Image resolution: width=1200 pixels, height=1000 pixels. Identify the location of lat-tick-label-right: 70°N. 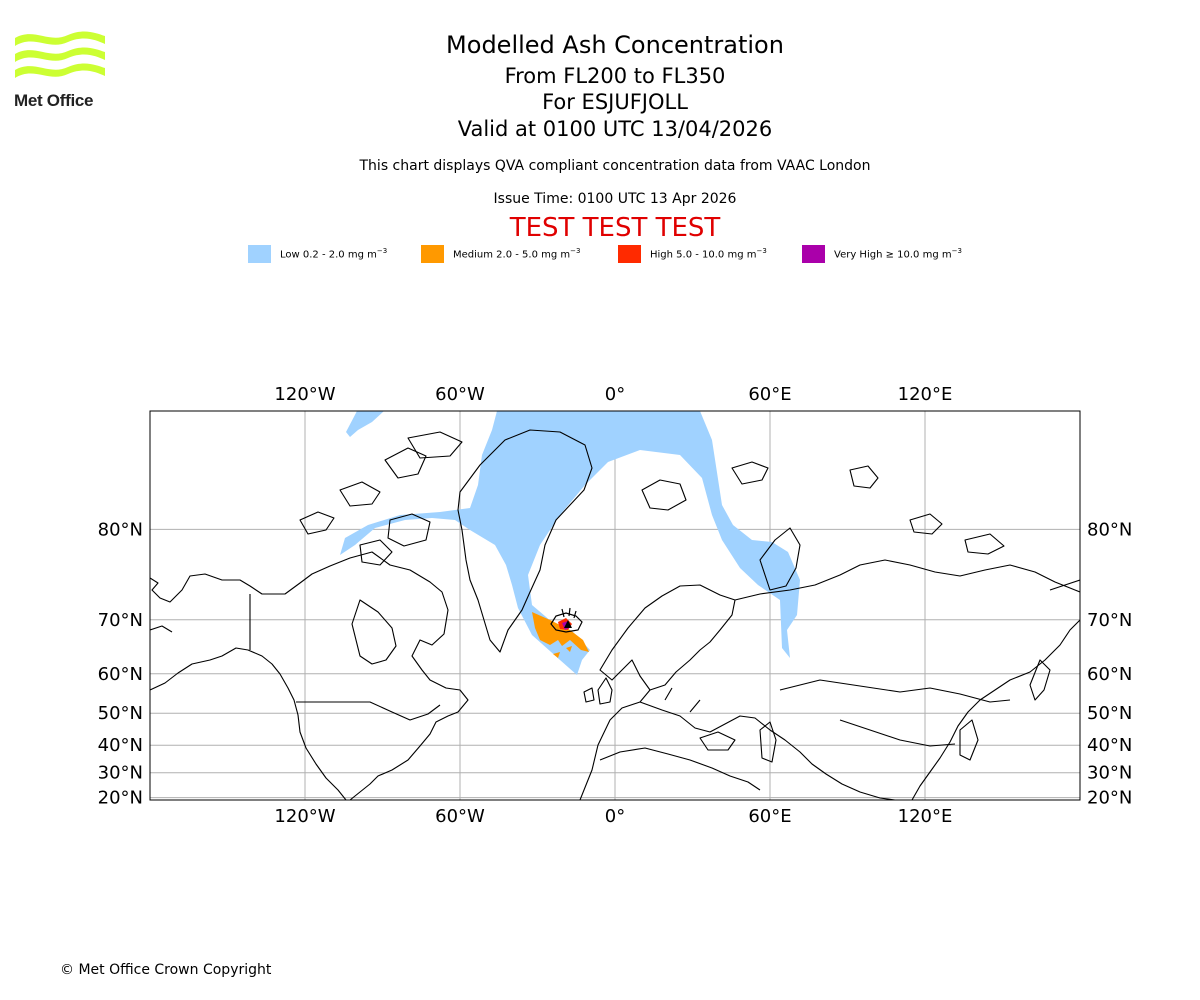
(1109, 620).